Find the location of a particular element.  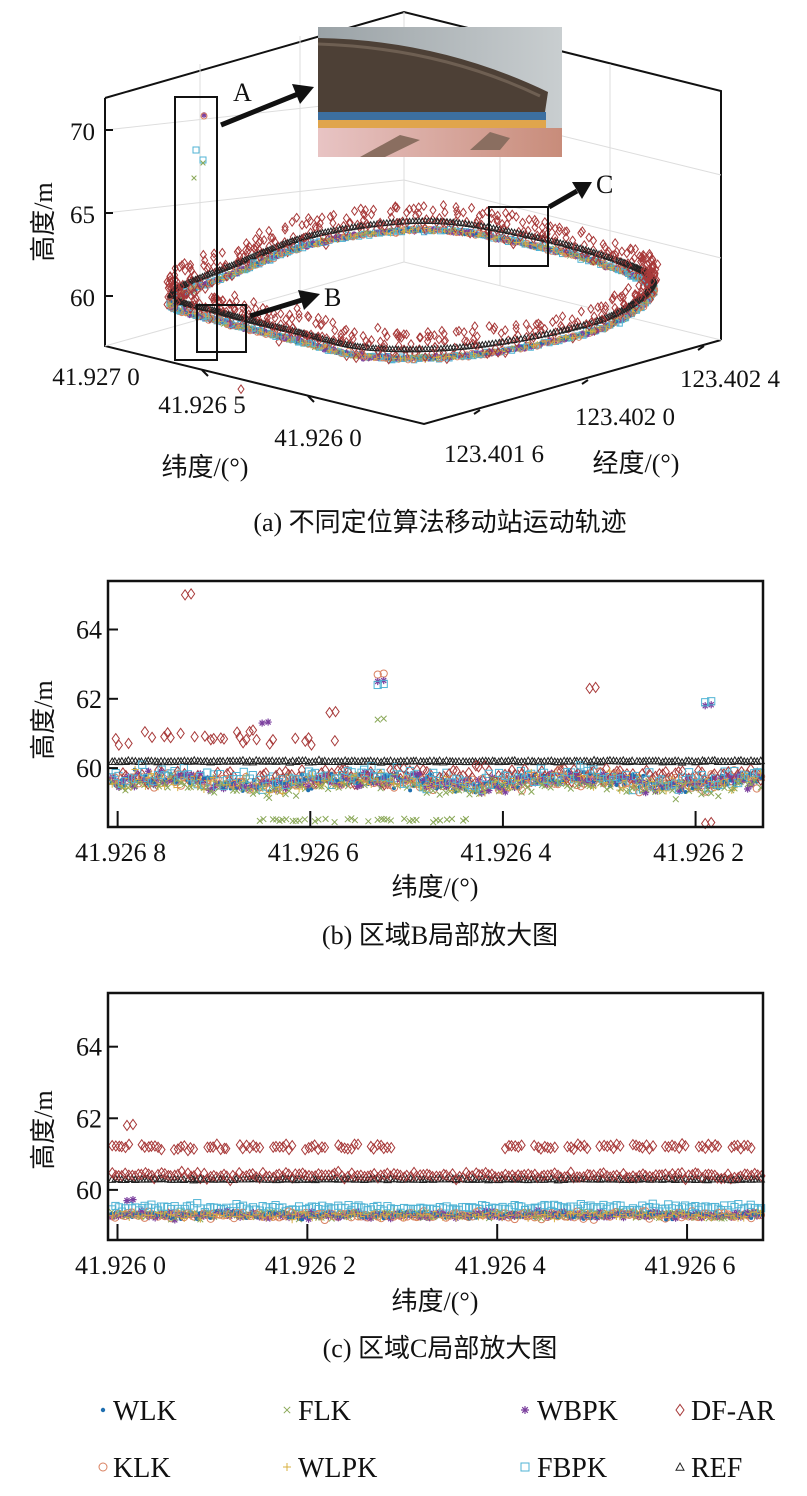

marker-wlpk is located at coordinates (320, 240).